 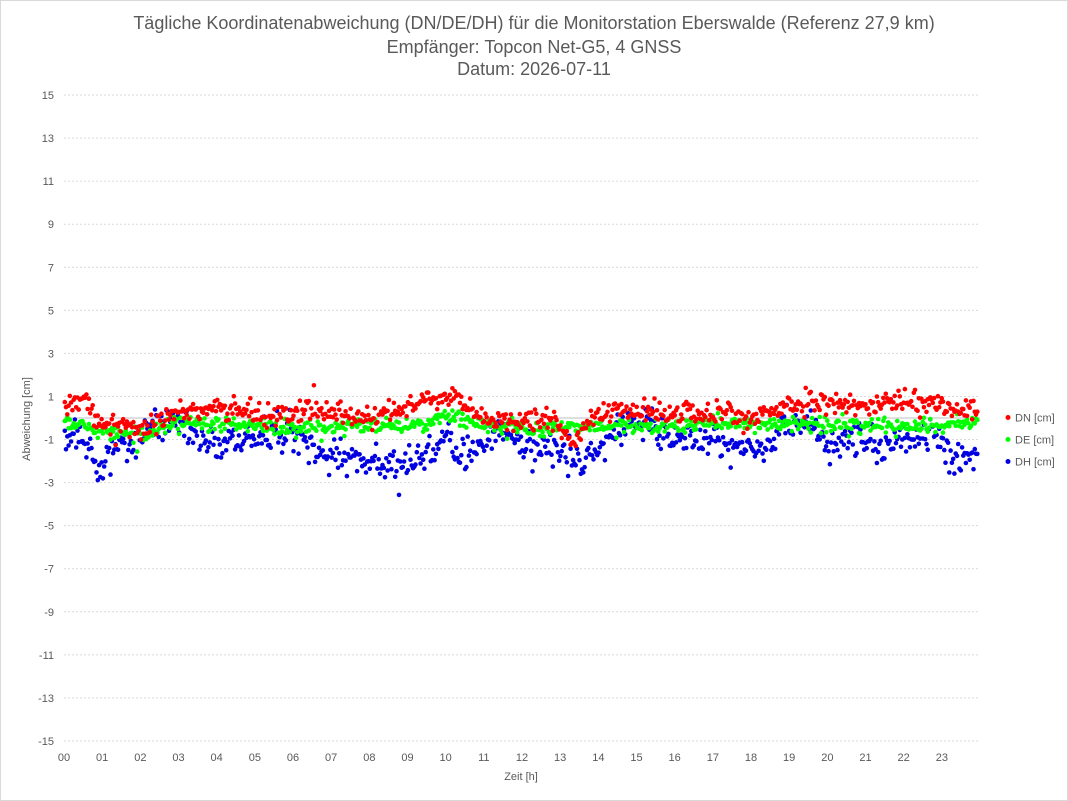 What do you see at coordinates (331, 758) in the screenshot?
I see `x-tick-label: 07` at bounding box center [331, 758].